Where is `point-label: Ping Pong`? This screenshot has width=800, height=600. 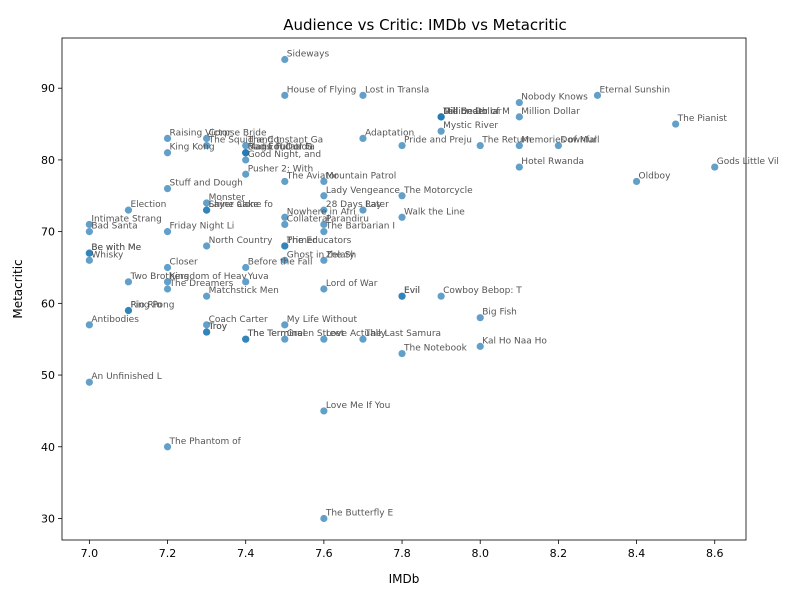 point-label: Ping Pong is located at coordinates (152, 306).